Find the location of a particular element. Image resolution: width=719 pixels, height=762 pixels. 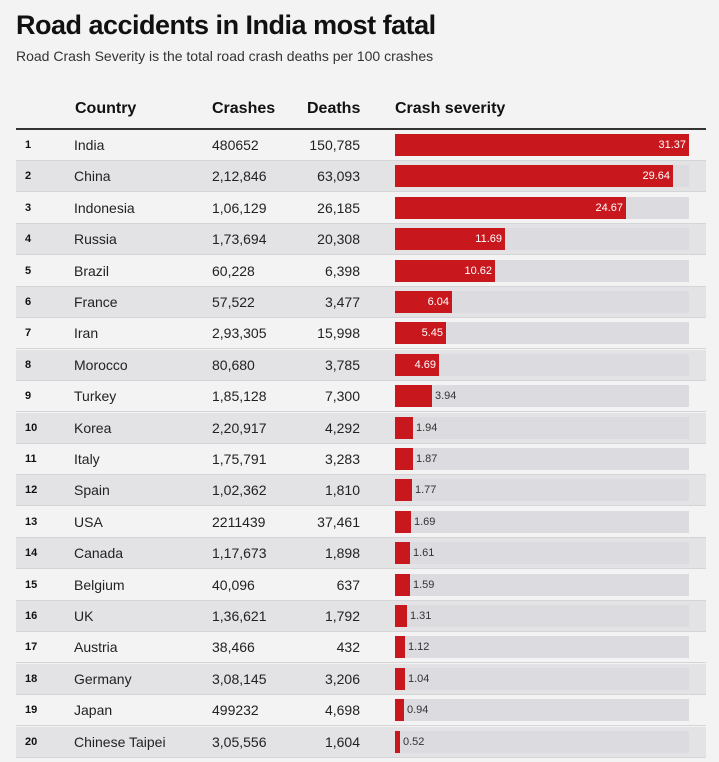

table-row: 20 Chinese Taipei 3,05,556 1,604 0.52 is located at coordinates (361, 742).